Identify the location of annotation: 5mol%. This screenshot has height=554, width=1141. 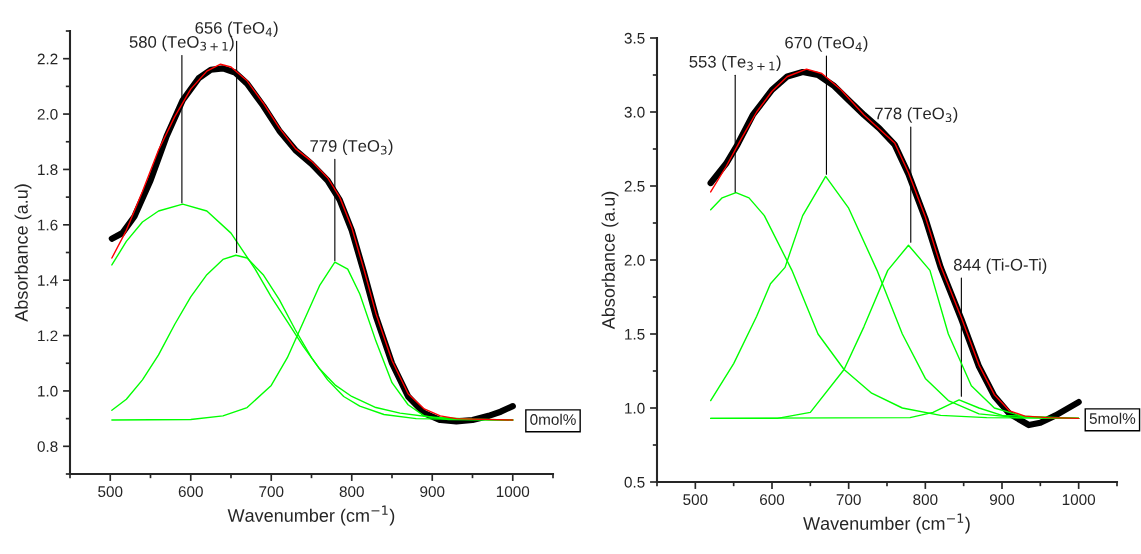
(1112, 418).